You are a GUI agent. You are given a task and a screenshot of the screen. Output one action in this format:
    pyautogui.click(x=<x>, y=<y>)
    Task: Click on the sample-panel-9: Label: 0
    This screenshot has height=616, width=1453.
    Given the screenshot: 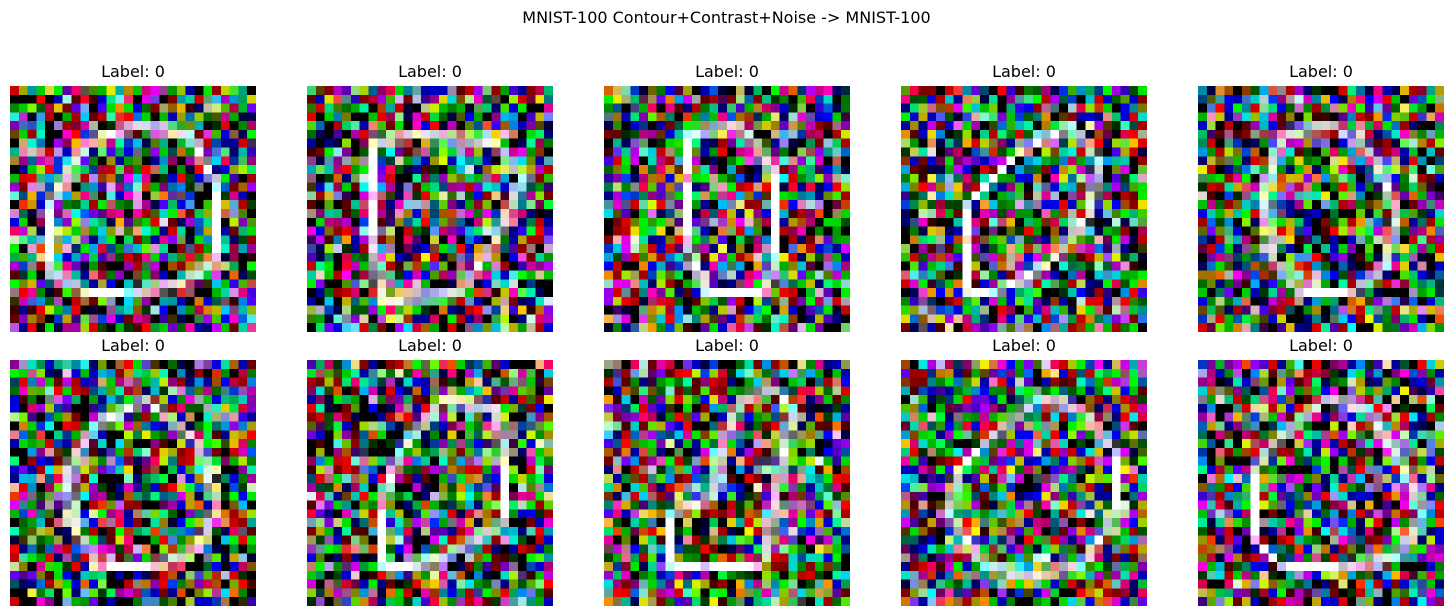 What is the action you would take?
    pyautogui.click(x=1024, y=471)
    